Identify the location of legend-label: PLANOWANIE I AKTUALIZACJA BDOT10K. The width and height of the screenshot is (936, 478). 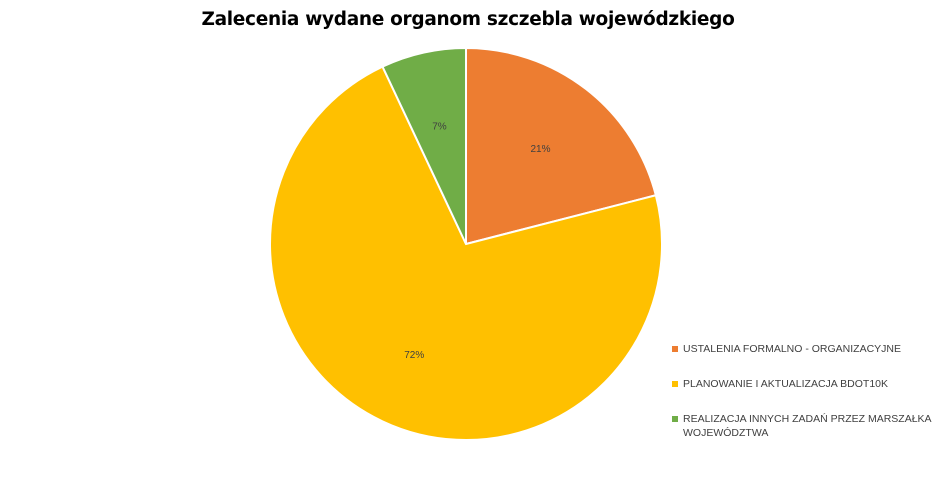
(786, 384).